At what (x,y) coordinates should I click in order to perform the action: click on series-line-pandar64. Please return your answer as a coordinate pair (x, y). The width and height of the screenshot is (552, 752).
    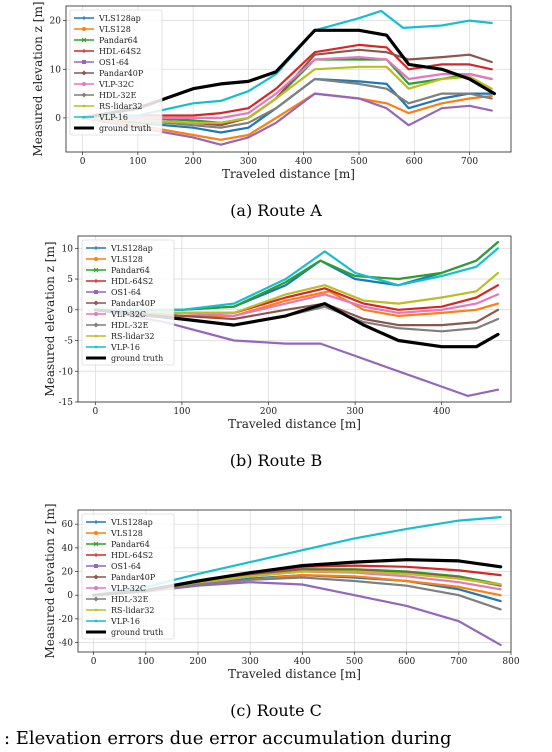
    Looking at the image, I should click on (297, 276).